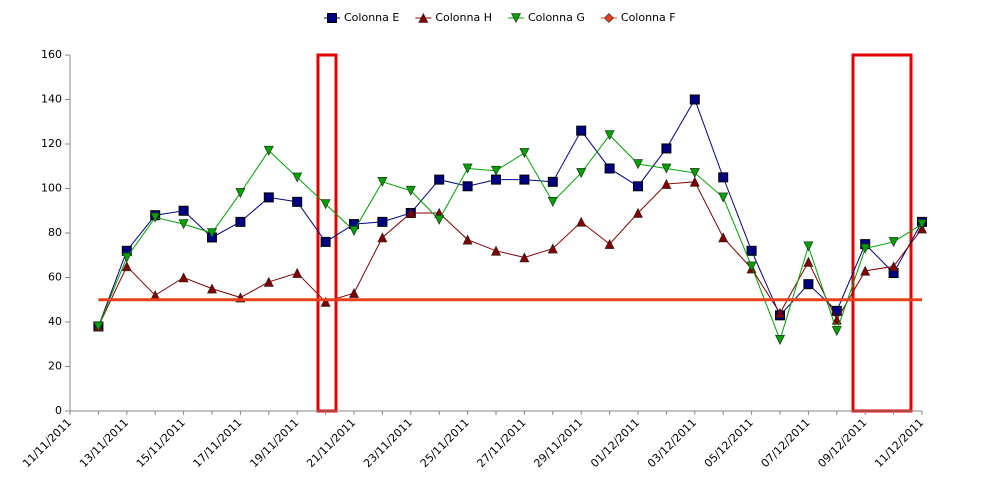  I want to click on x-tick-label: 11/12/2011, so click(899, 443).